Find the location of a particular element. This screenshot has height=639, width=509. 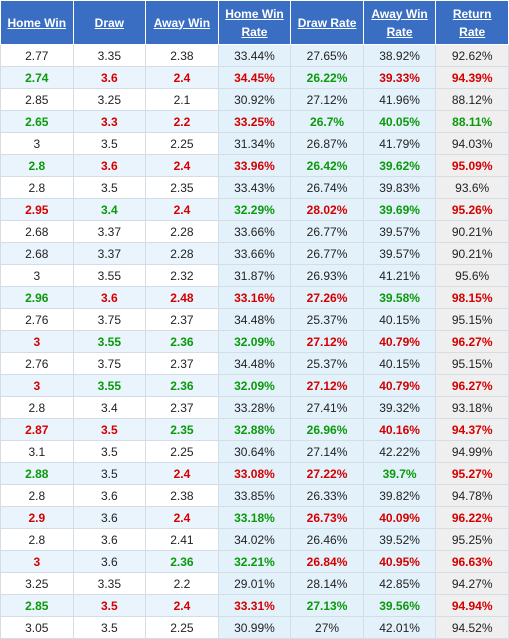

table-cell: 2.41 is located at coordinates (182, 539).